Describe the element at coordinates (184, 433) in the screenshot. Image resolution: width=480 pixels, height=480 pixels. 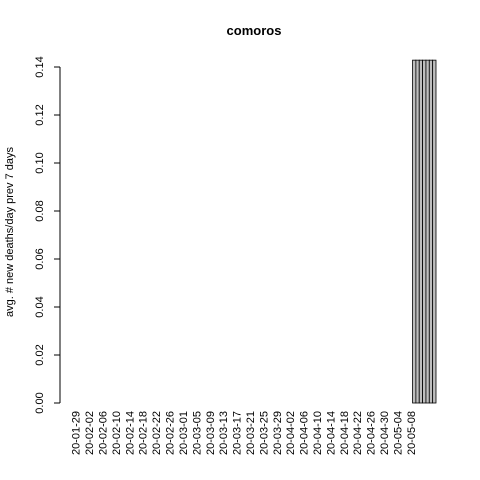
I see `x-tick-label: 20-03-01` at that location.